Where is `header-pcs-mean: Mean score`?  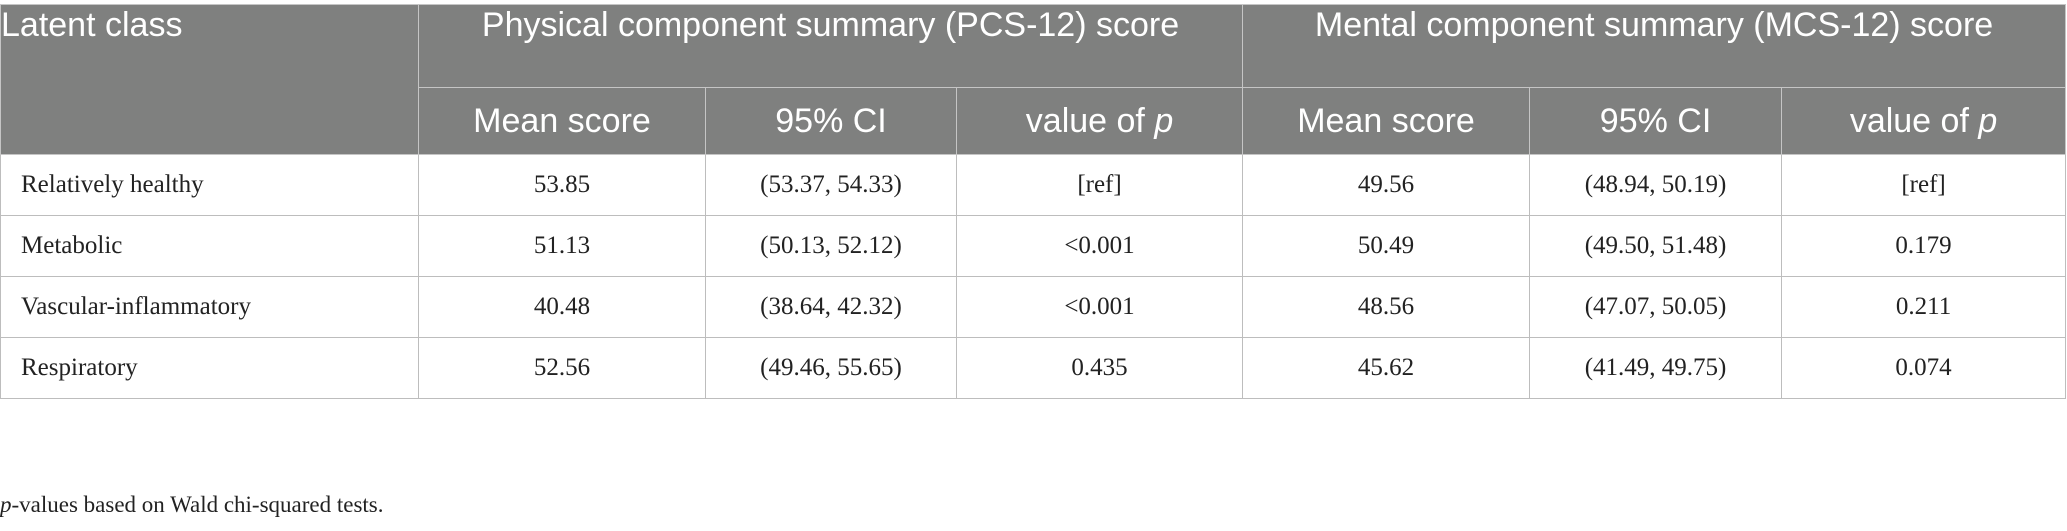
header-pcs-mean: Mean score is located at coordinates (562, 121).